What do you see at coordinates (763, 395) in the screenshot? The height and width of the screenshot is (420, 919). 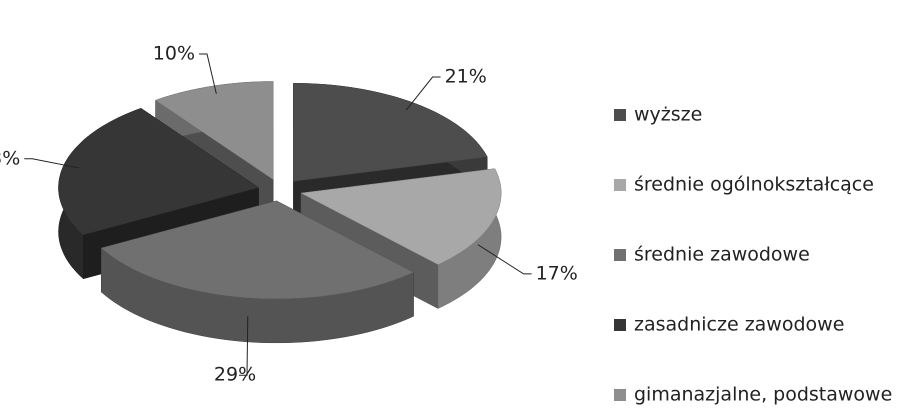 I see `legend-label: gimanazjalne, podstawowe` at bounding box center [763, 395].